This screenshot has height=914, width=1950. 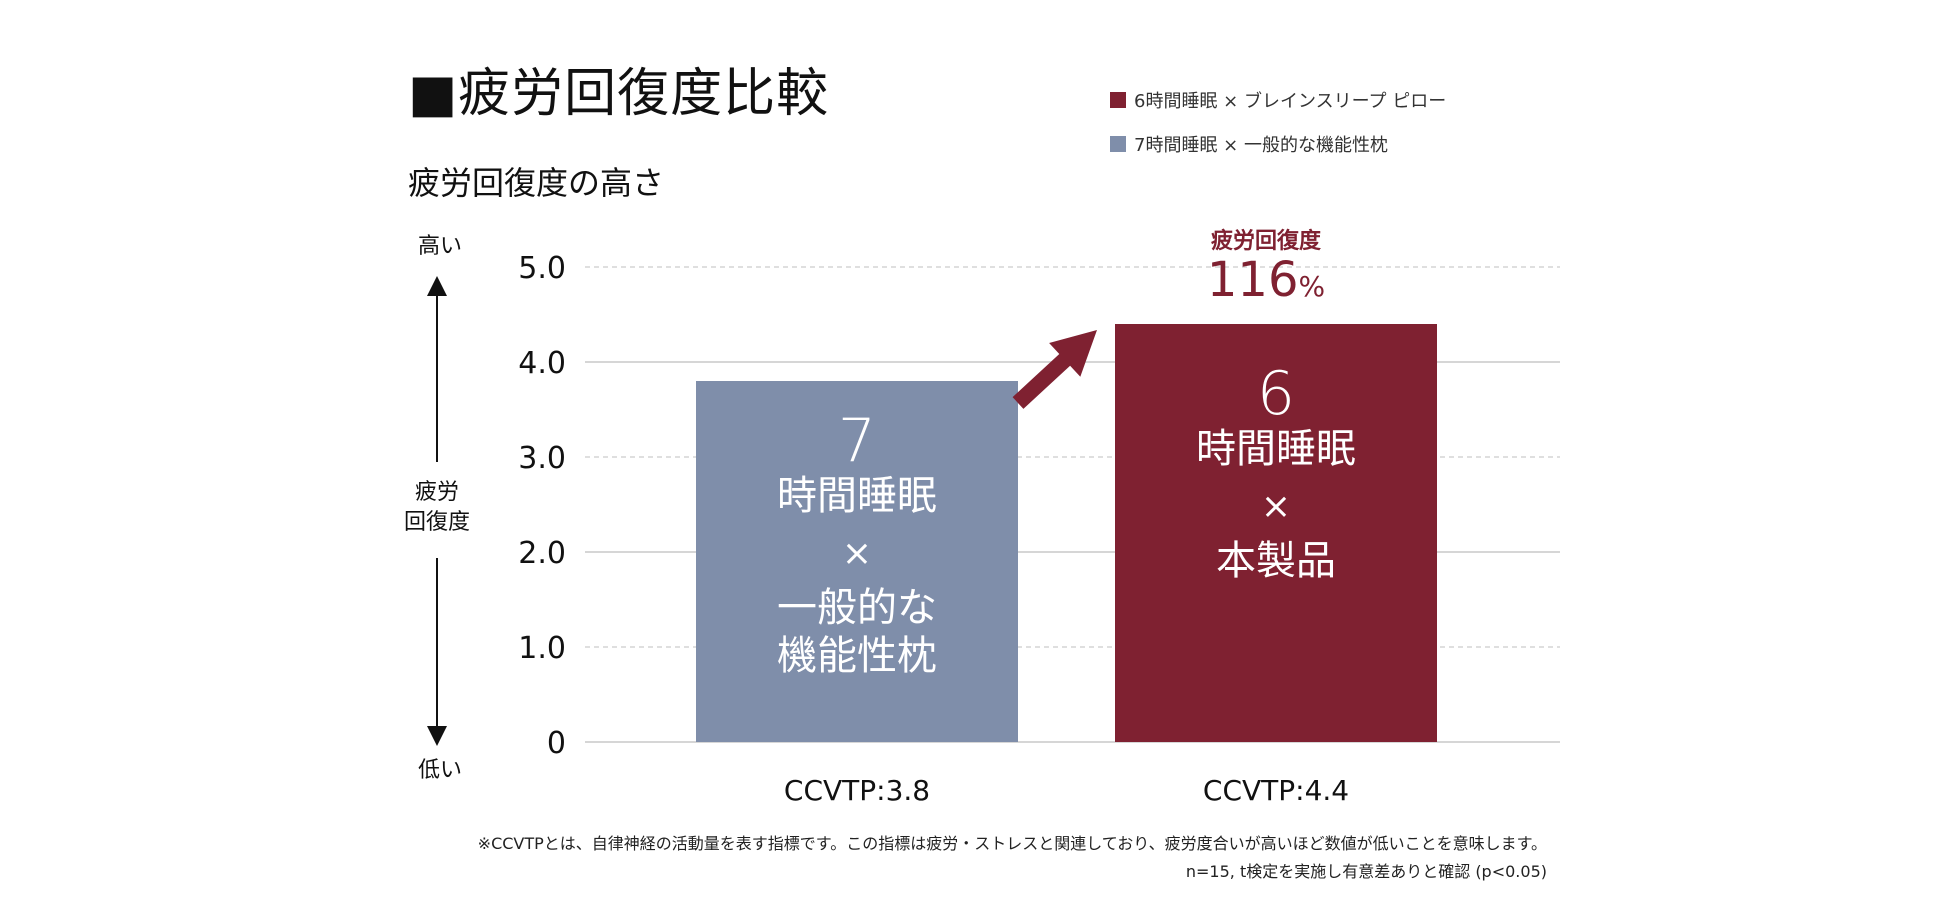 What do you see at coordinates (1261, 145) in the screenshot?
I see `legend-label-regular: 7時間睡眠 × 一般的な機能性枕` at bounding box center [1261, 145].